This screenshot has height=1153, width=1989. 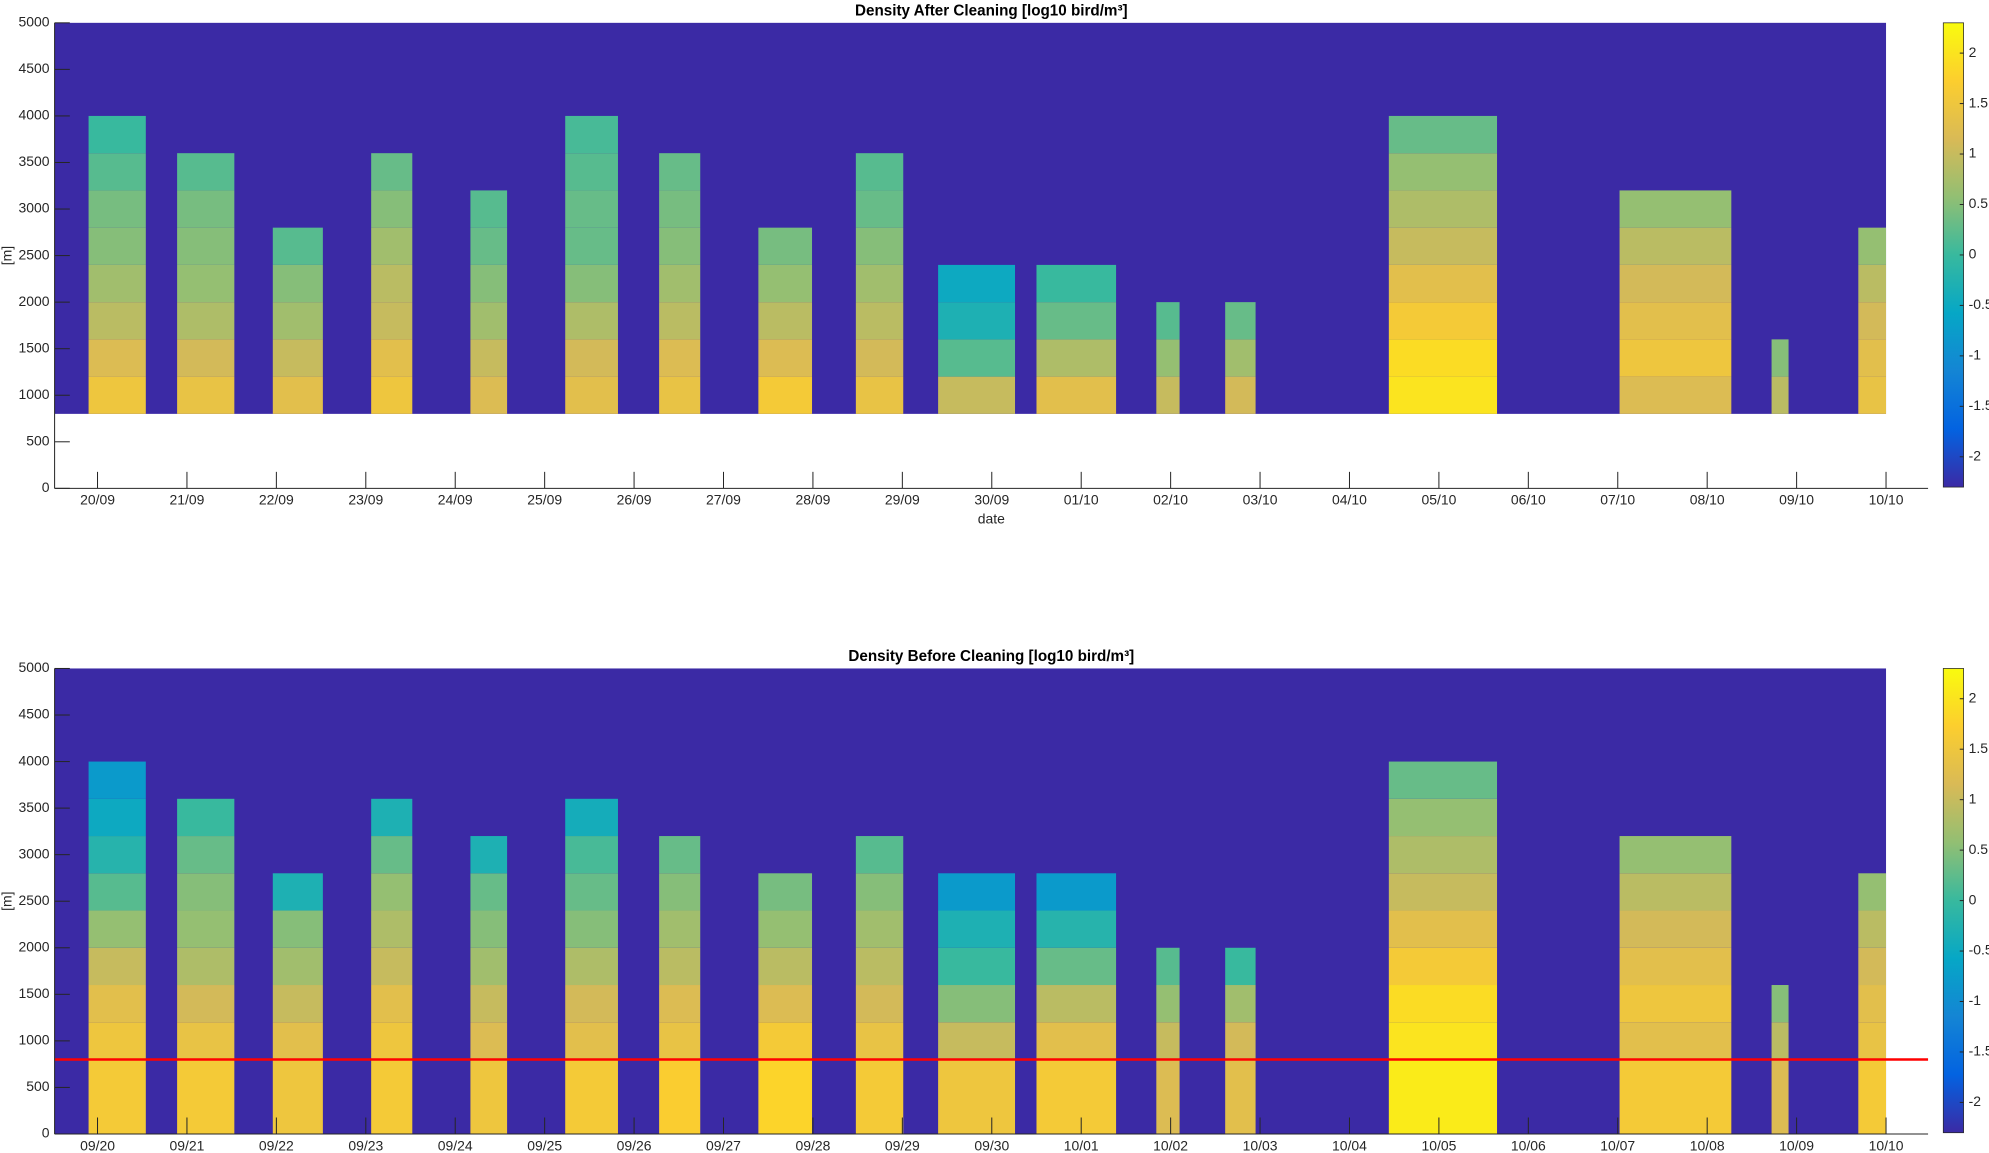 What do you see at coordinates (34, 667) in the screenshot?
I see `y-tick-label: 5000` at bounding box center [34, 667].